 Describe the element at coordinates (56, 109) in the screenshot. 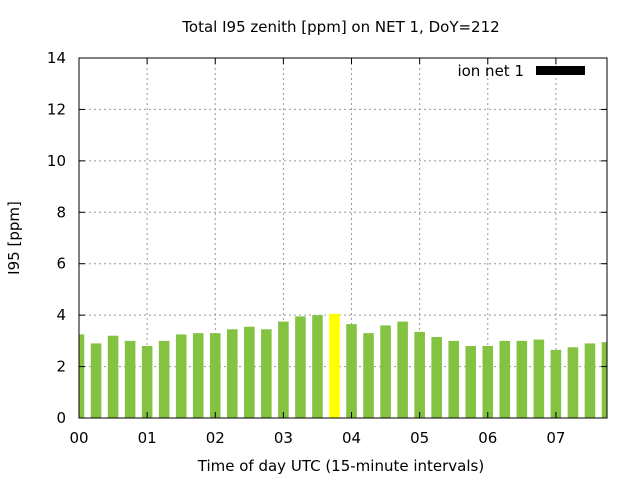

I see `y-tick-label: 12` at that location.